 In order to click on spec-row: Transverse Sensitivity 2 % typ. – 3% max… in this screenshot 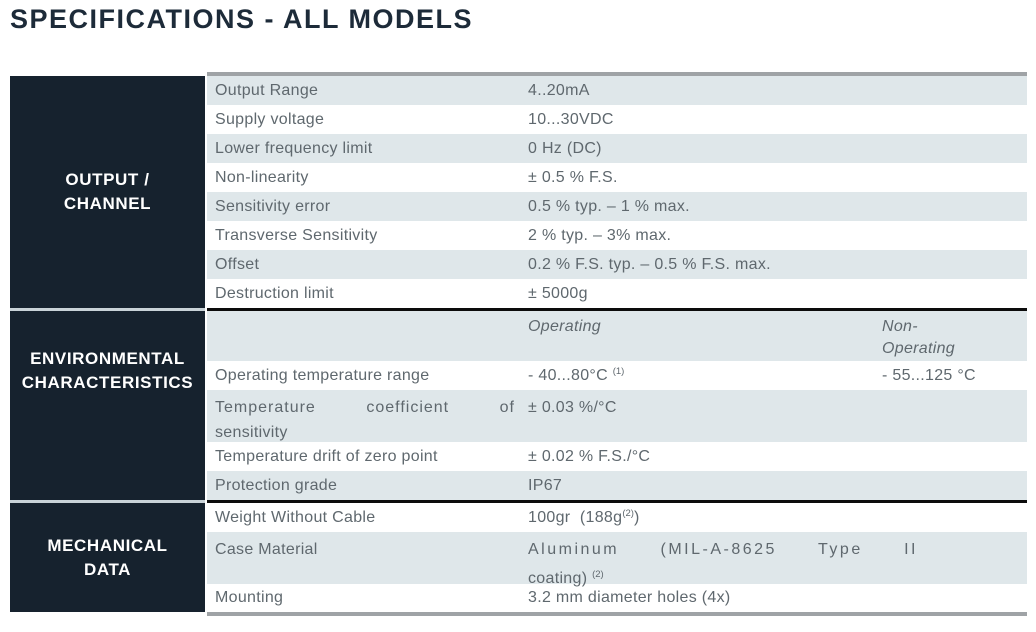, I will do `click(617, 235)`.